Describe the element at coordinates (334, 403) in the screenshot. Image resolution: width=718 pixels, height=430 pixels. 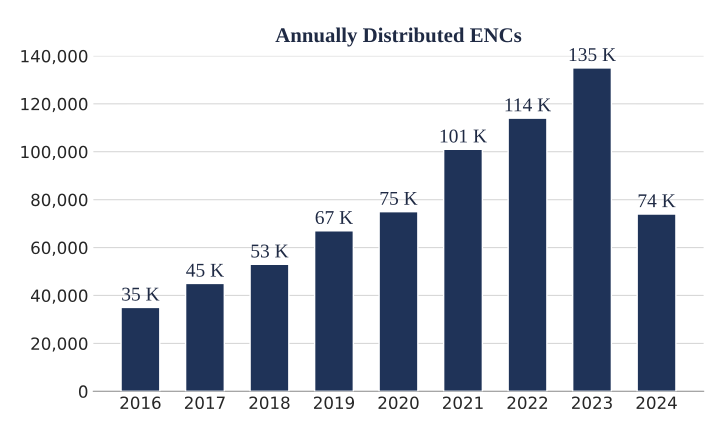
I see `x-tick-label: 2019` at that location.